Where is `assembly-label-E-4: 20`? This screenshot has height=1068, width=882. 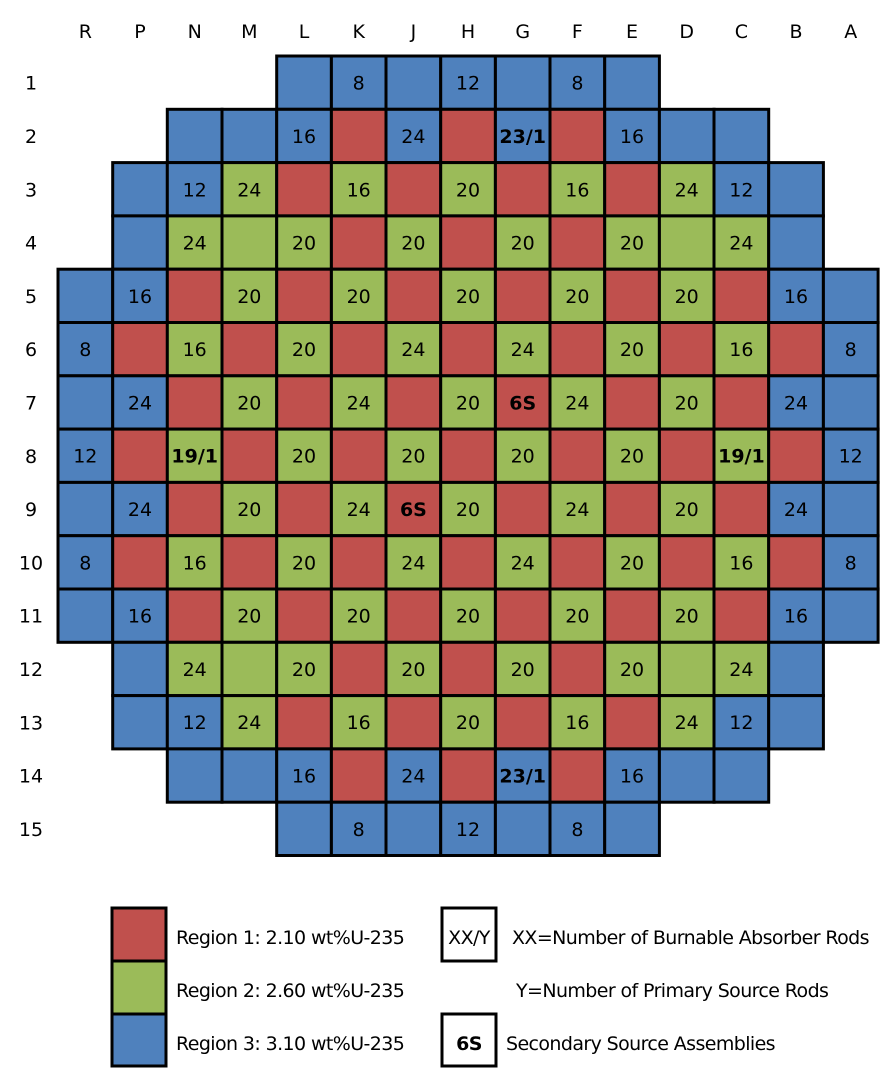 assembly-label-E-4: 20 is located at coordinates (632, 244).